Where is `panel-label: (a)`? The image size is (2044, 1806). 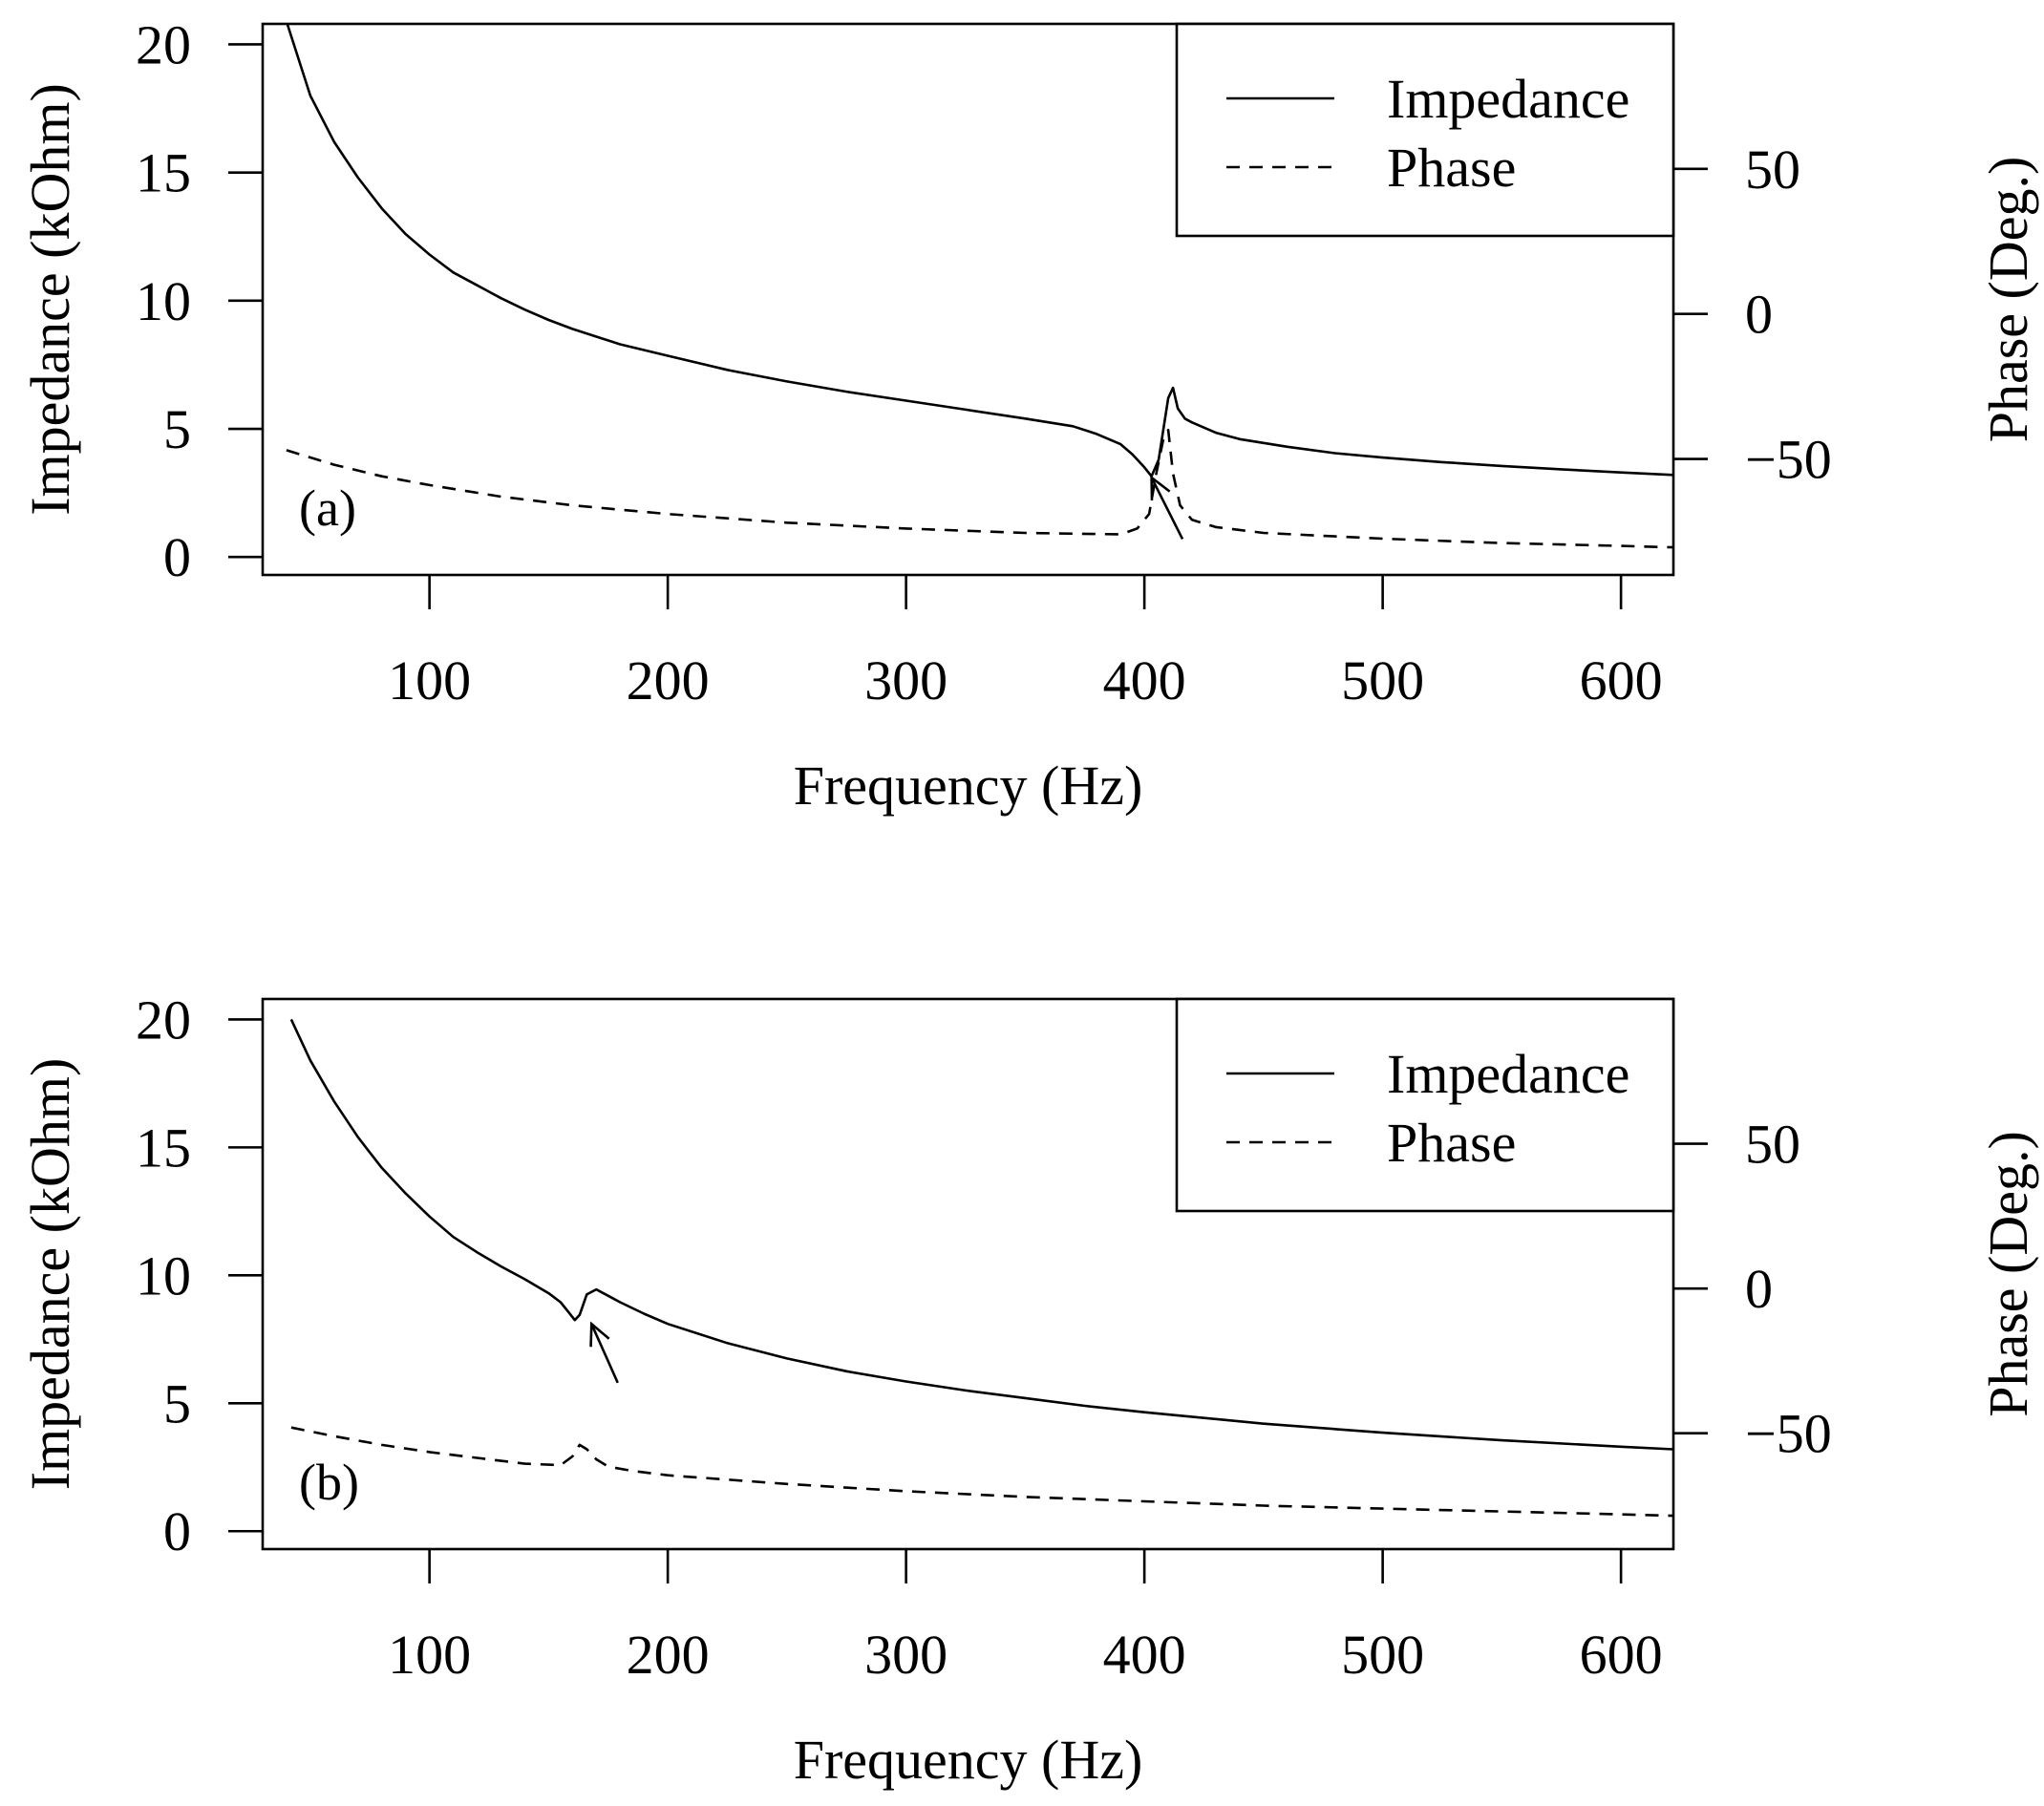 panel-label: (a) is located at coordinates (327, 508).